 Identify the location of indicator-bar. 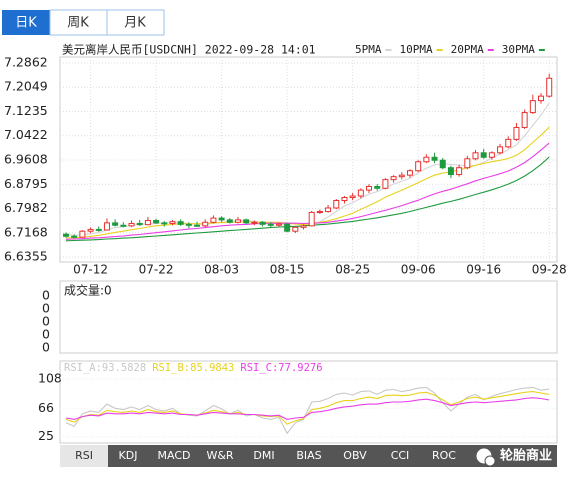
(308, 456).